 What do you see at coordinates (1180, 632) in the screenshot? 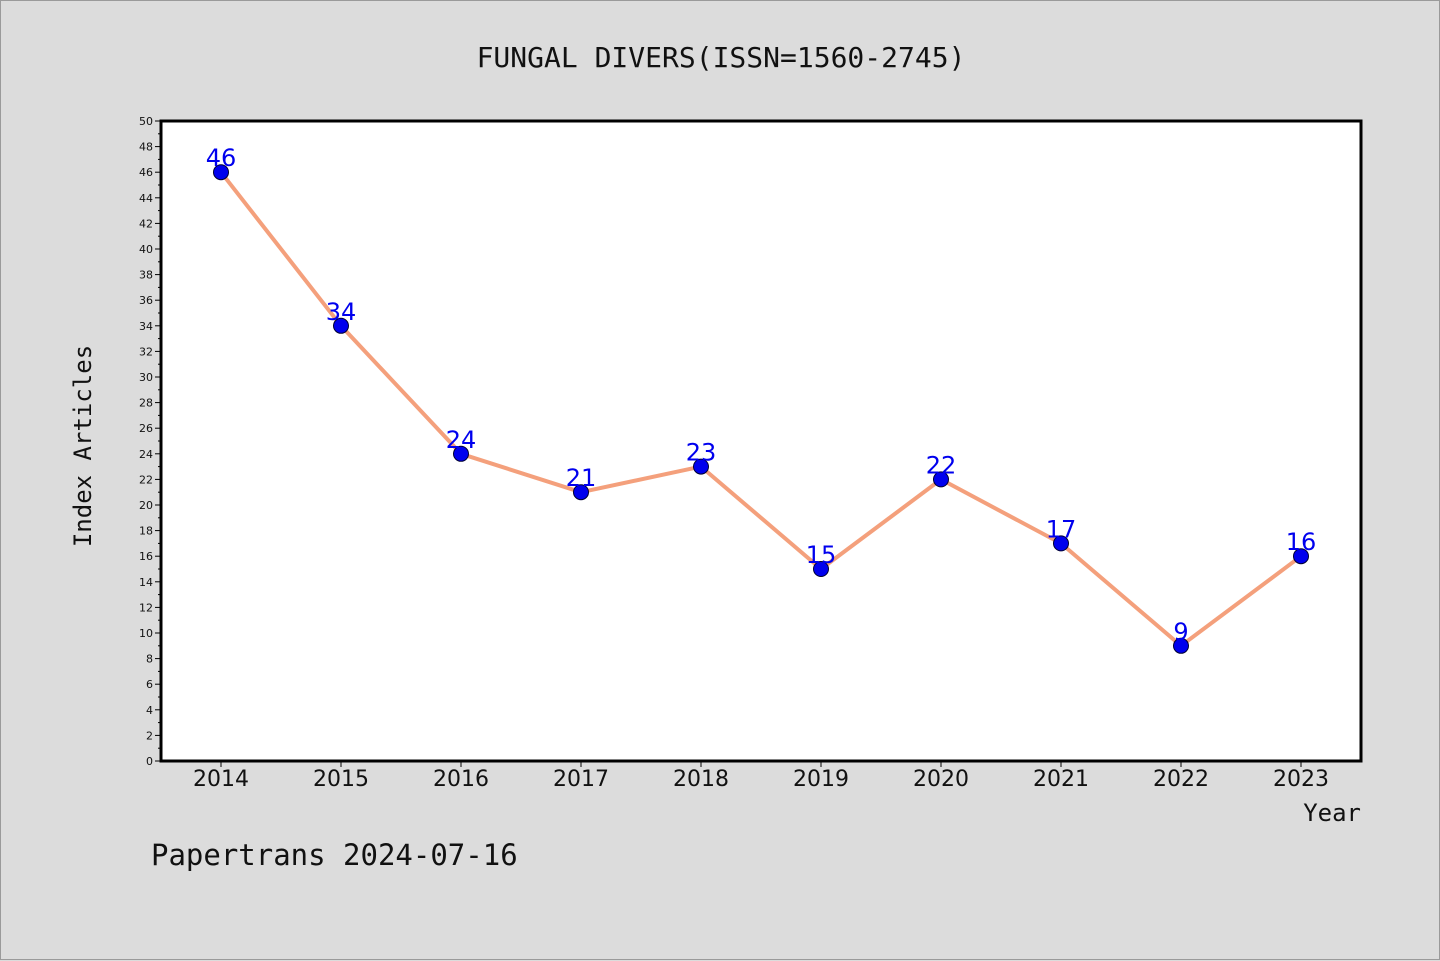
I see `data-label: 9` at bounding box center [1180, 632].